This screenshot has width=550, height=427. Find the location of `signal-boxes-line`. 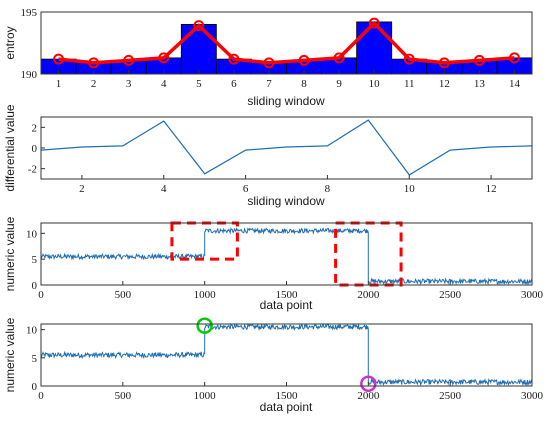

signal-boxes-line is located at coordinates (286, 256).